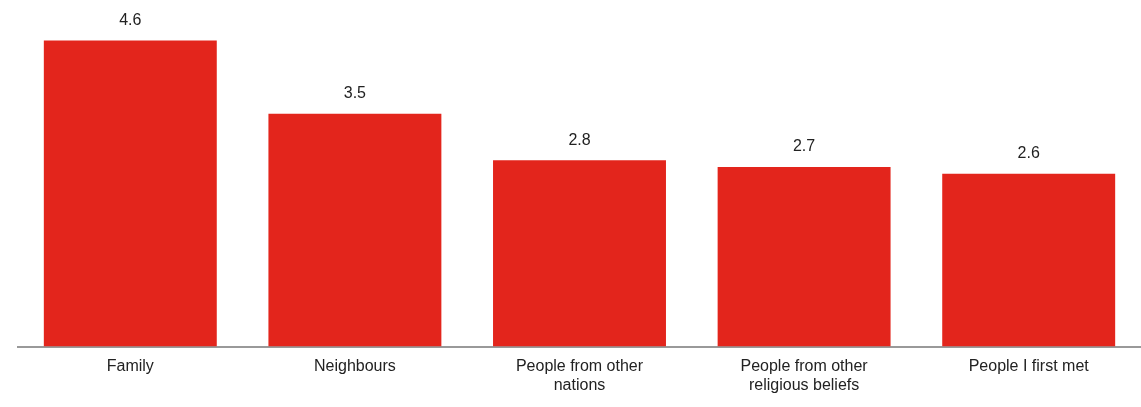 This screenshot has height=407, width=1141. I want to click on x-tick-label: Family, so click(130, 365).